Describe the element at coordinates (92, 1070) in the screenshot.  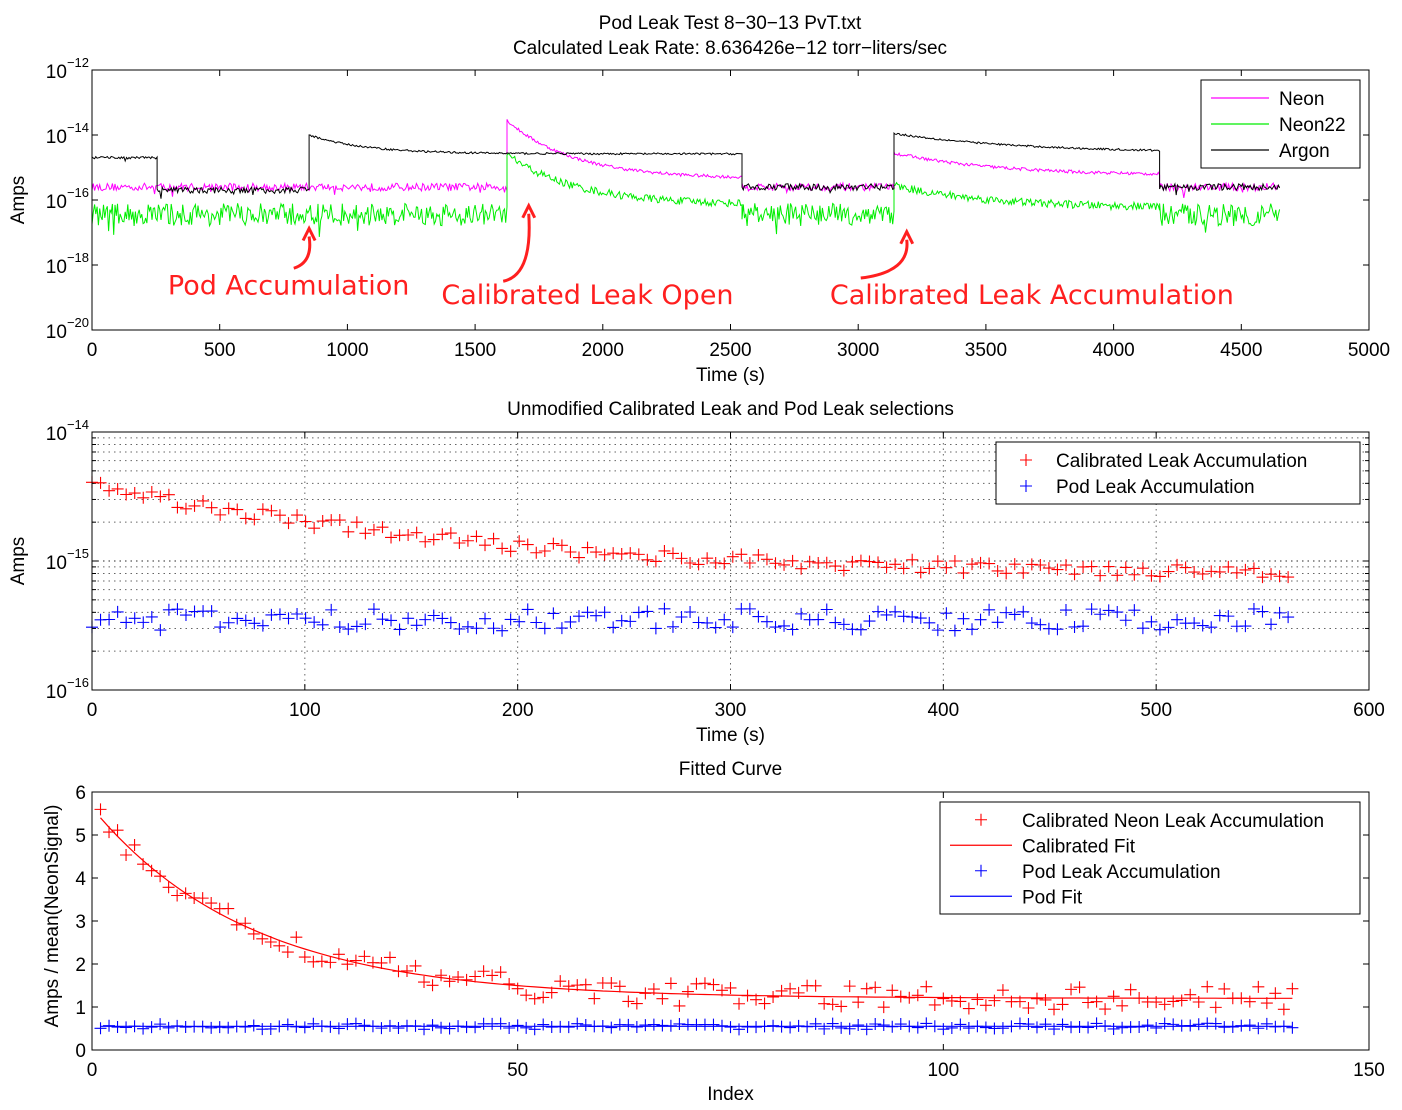
I see `x-tick-label: 0` at that location.